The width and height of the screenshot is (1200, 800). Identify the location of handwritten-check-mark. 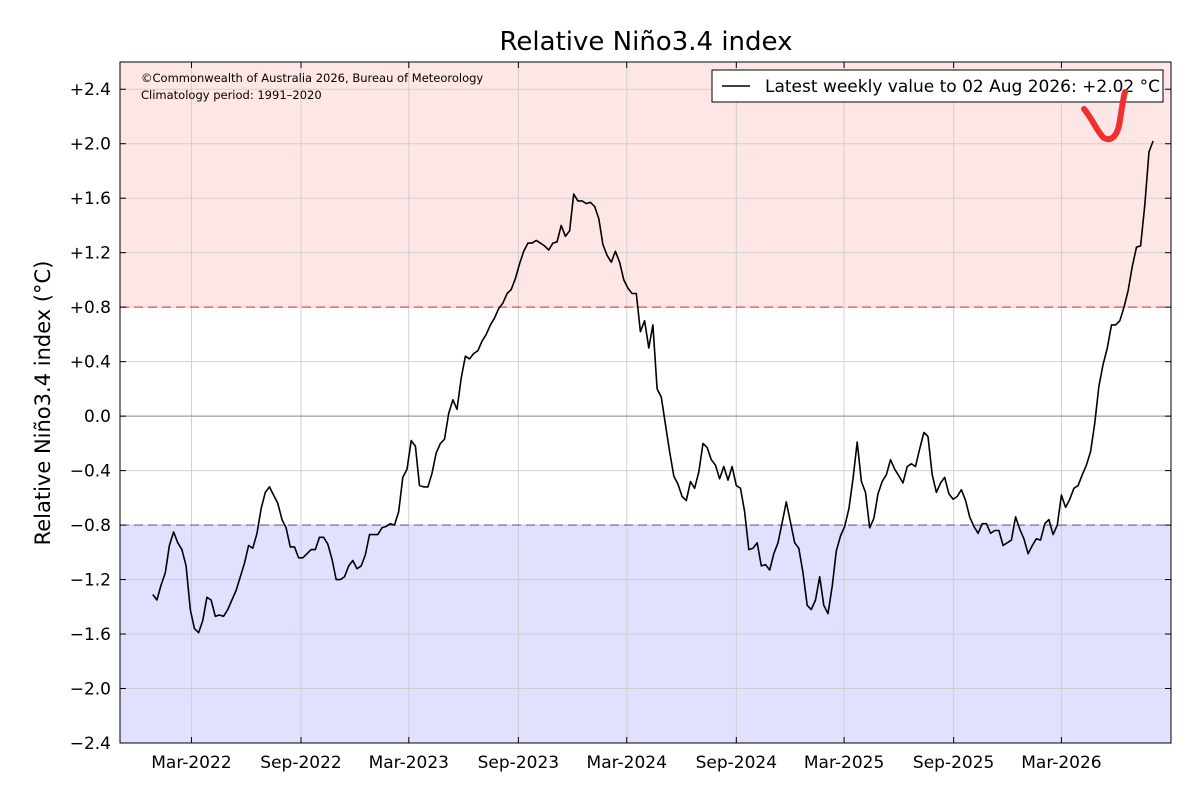
(1104, 115).